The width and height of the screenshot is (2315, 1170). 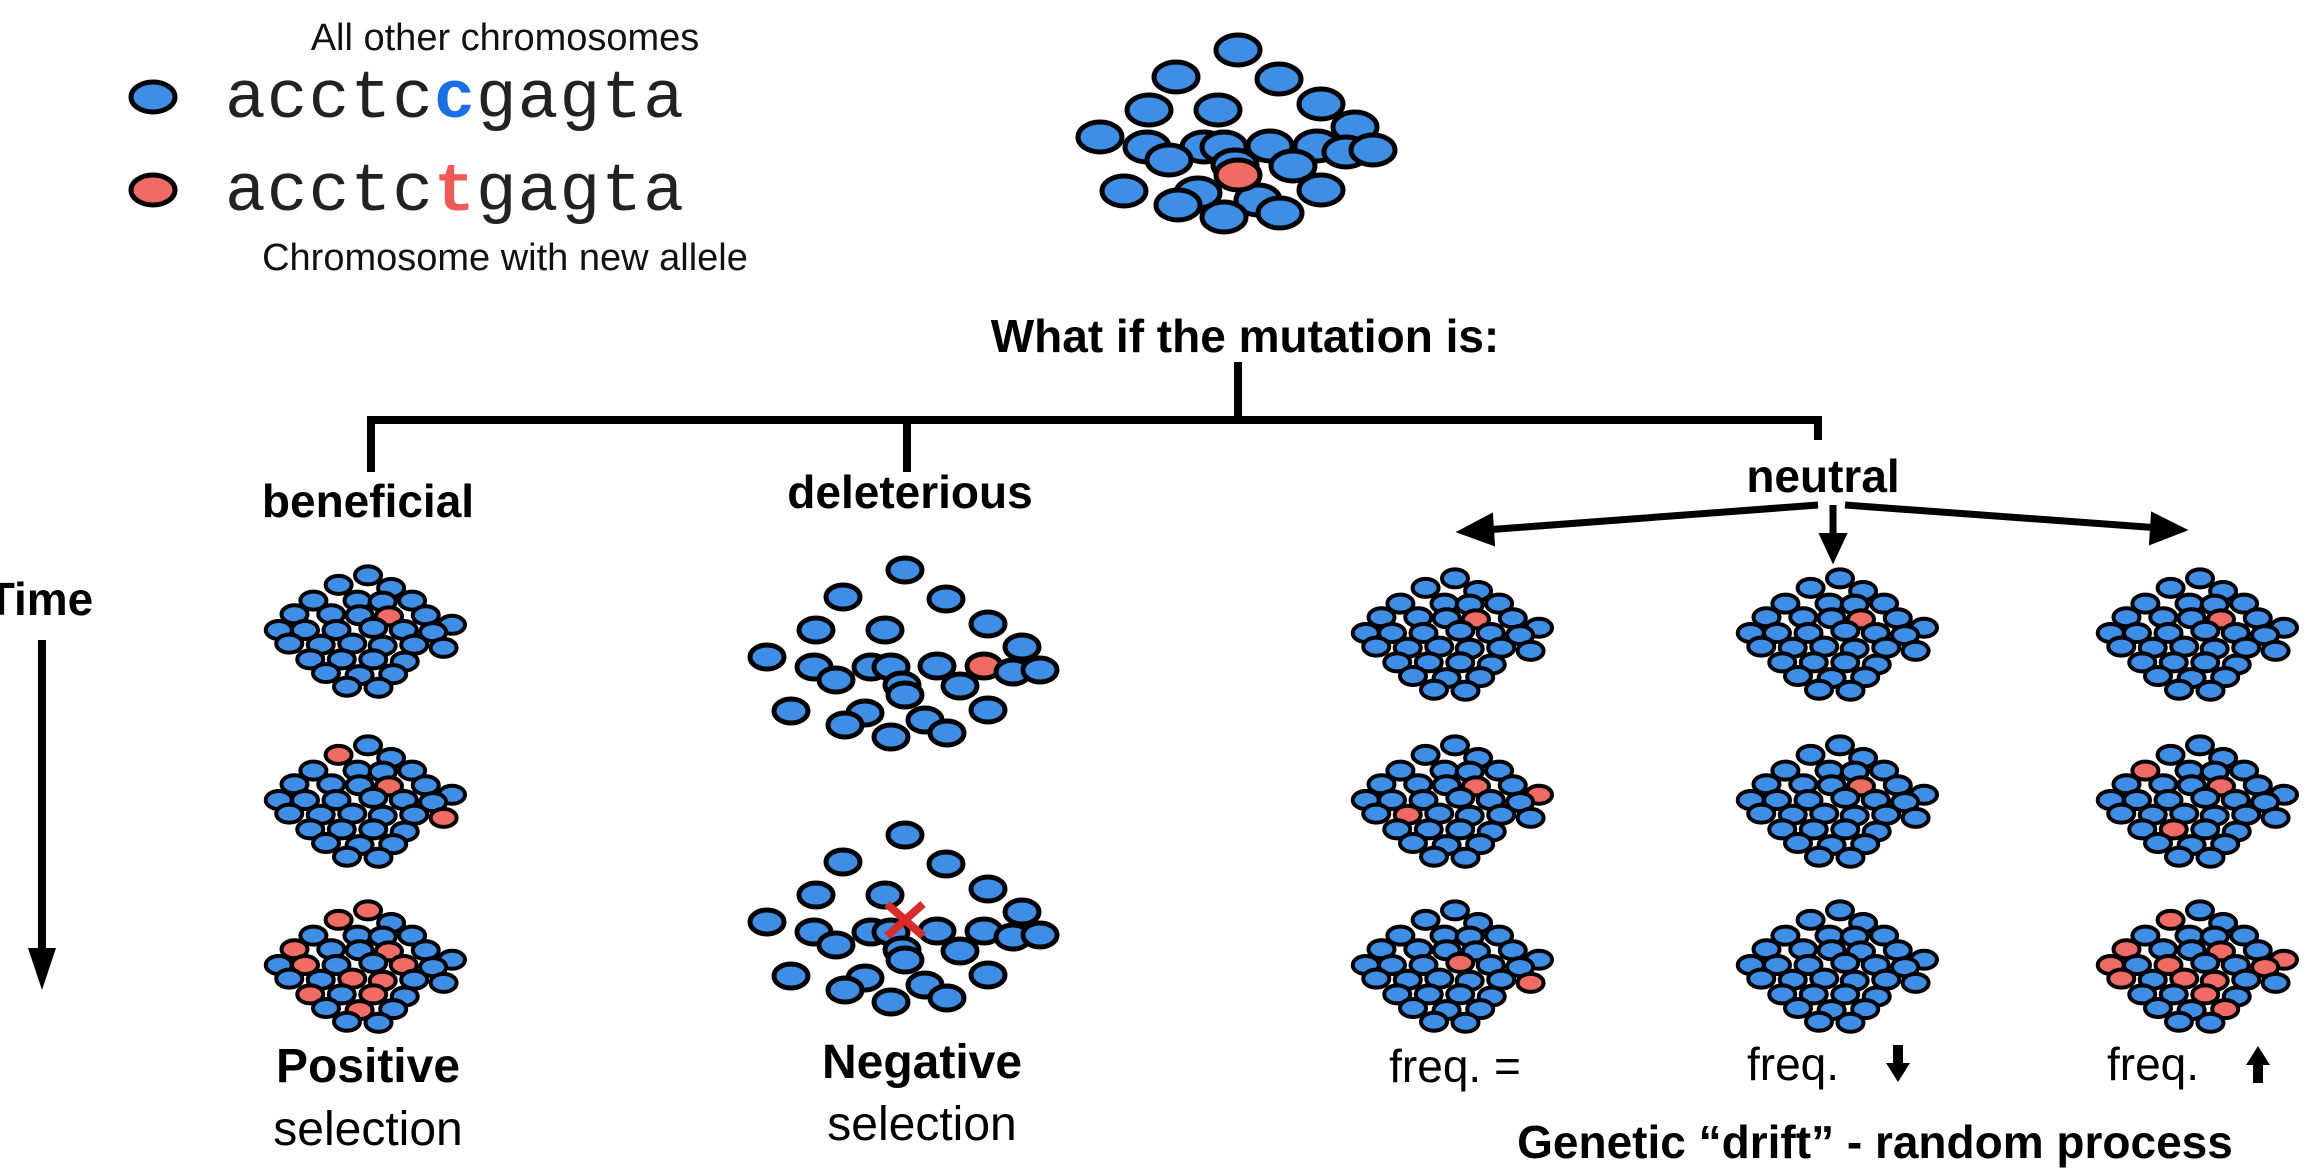 What do you see at coordinates (2168, 528) in the screenshot?
I see `neutral-arrow-right-head` at bounding box center [2168, 528].